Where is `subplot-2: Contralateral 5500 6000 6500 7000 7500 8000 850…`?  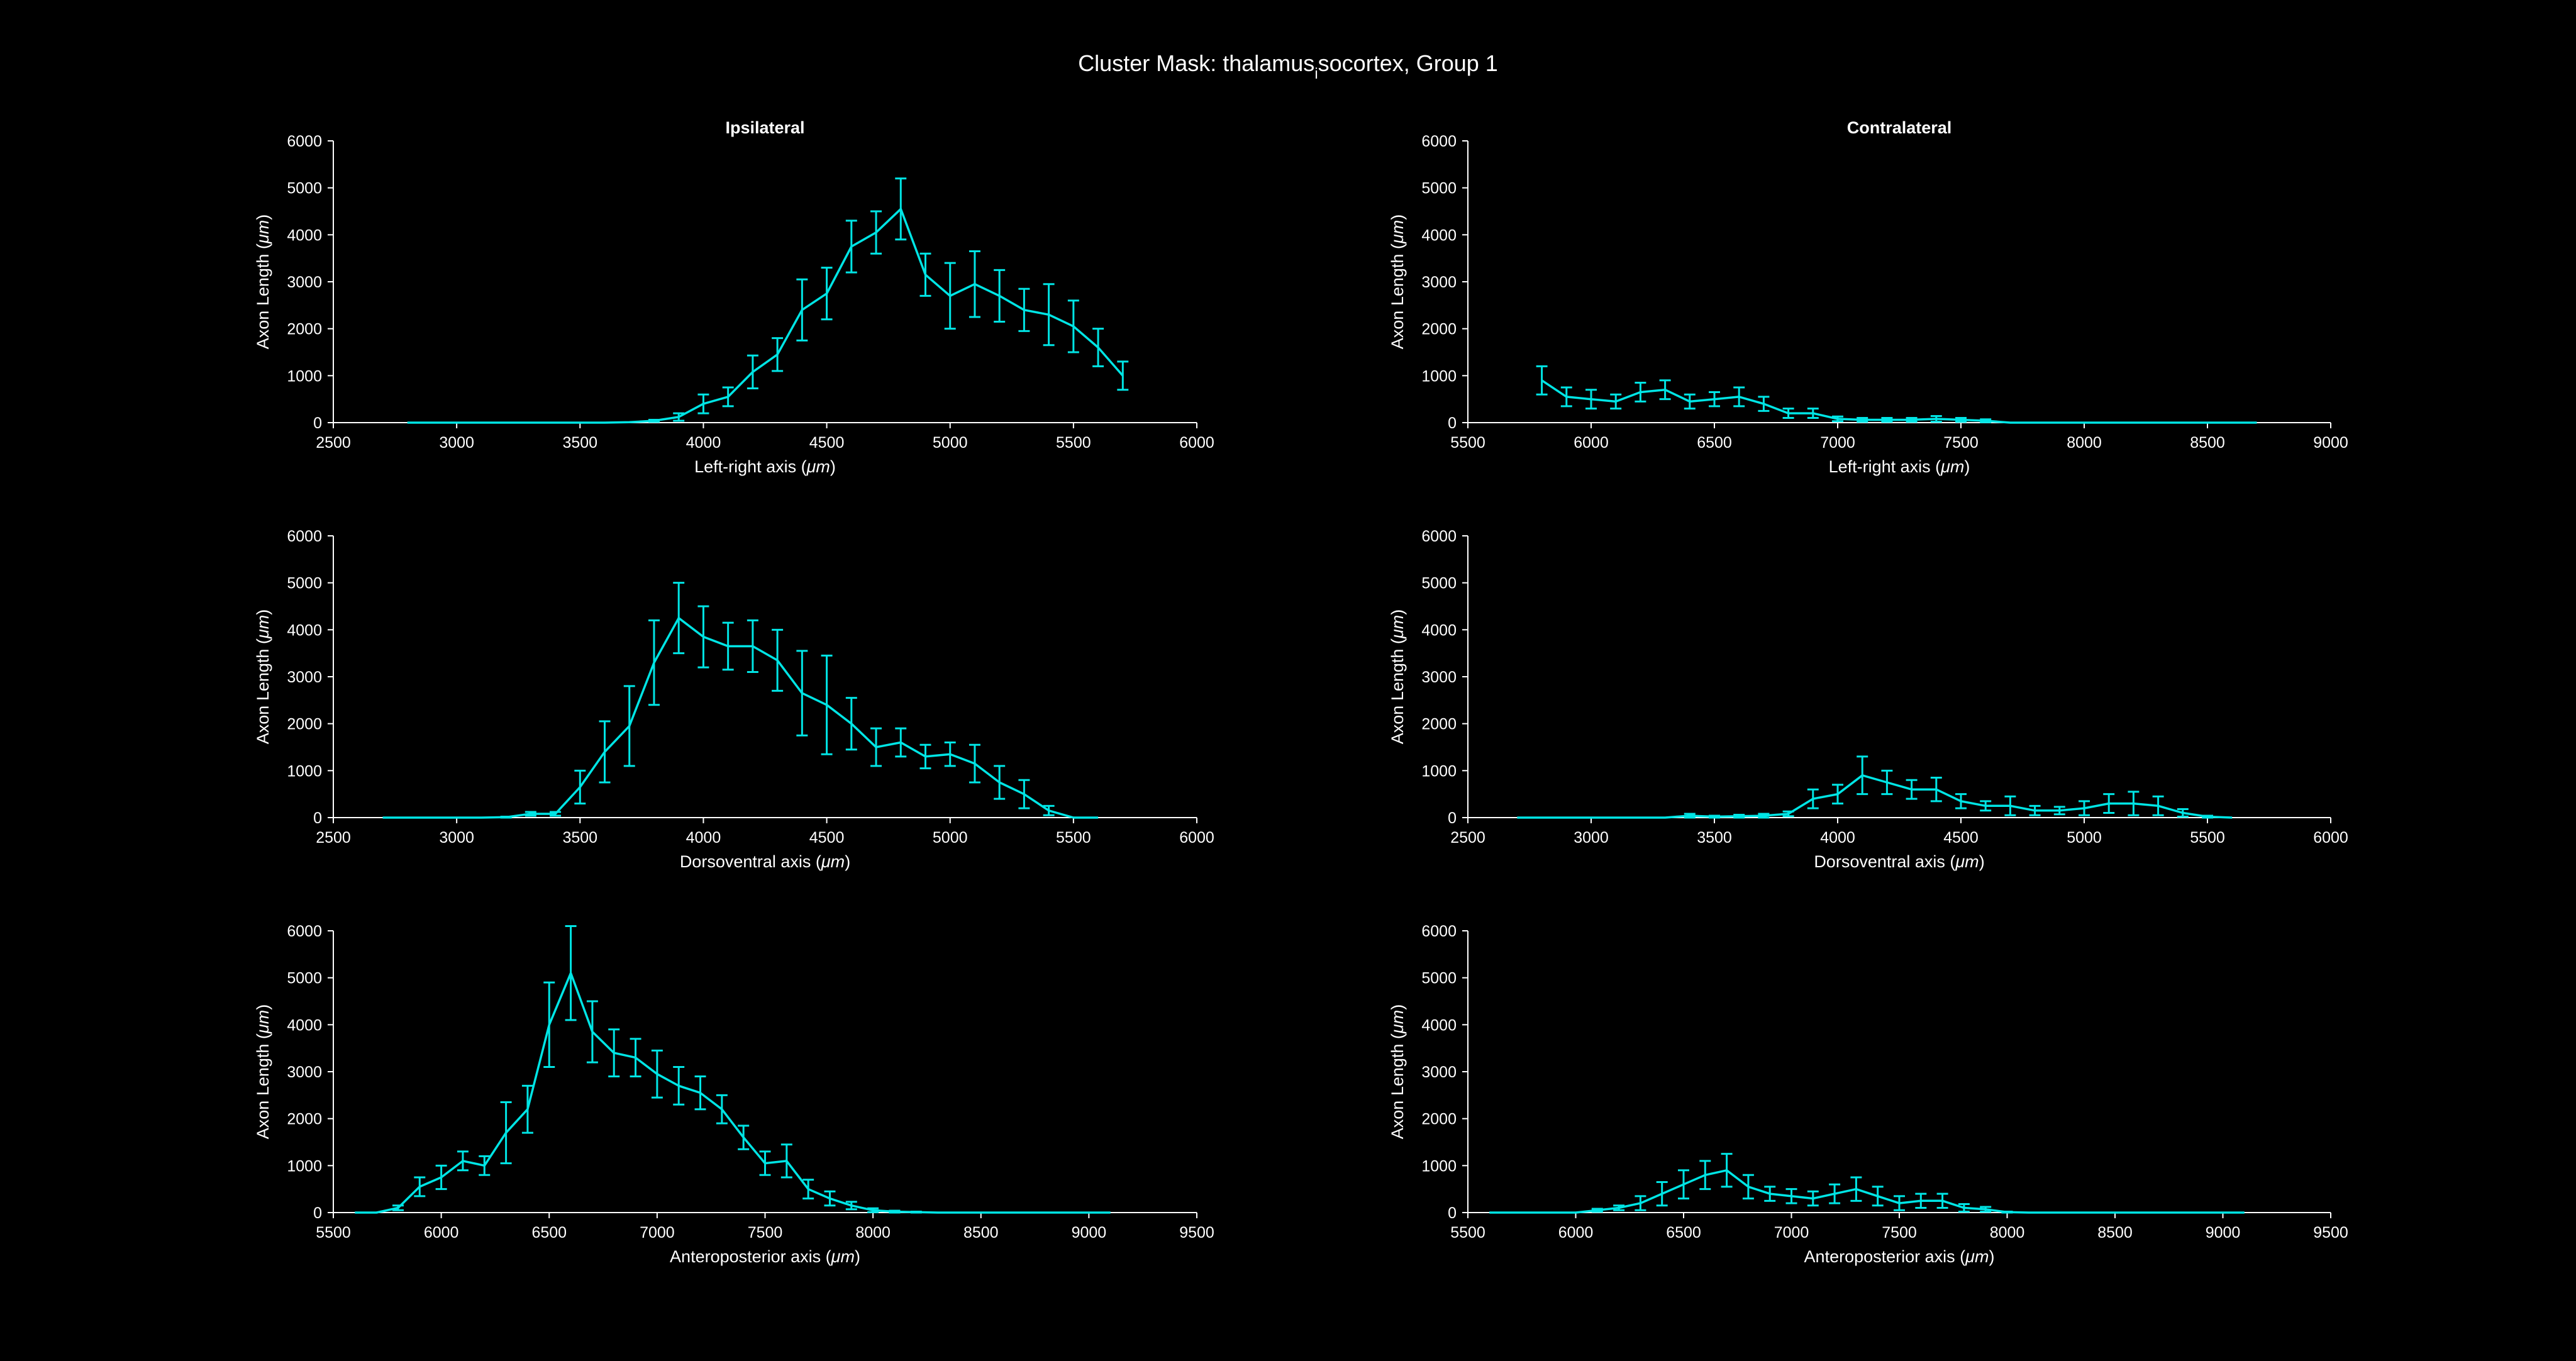
subplot-2: Contralateral 5500 6000 6500 7000 7500 8000 850… is located at coordinates (1868, 297).